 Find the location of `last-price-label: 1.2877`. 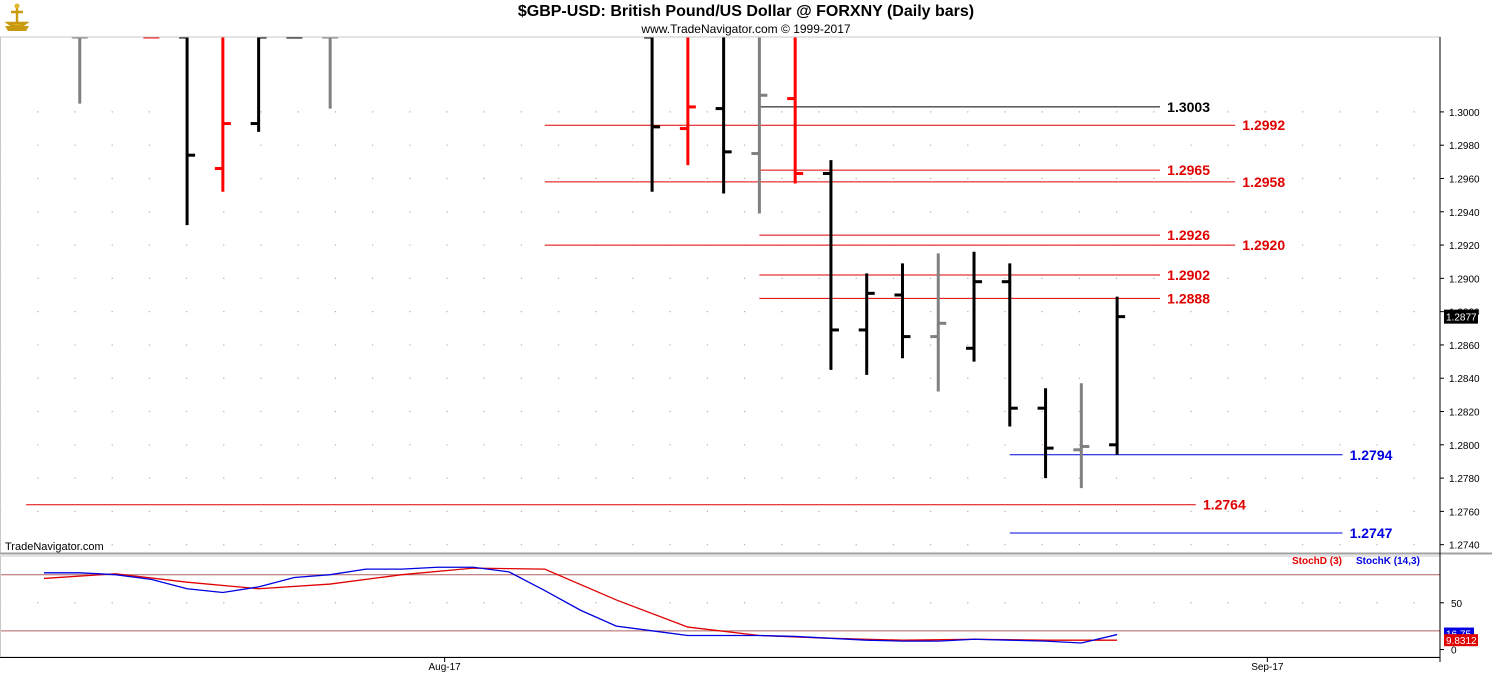

last-price-label: 1.2877 is located at coordinates (1461, 318).